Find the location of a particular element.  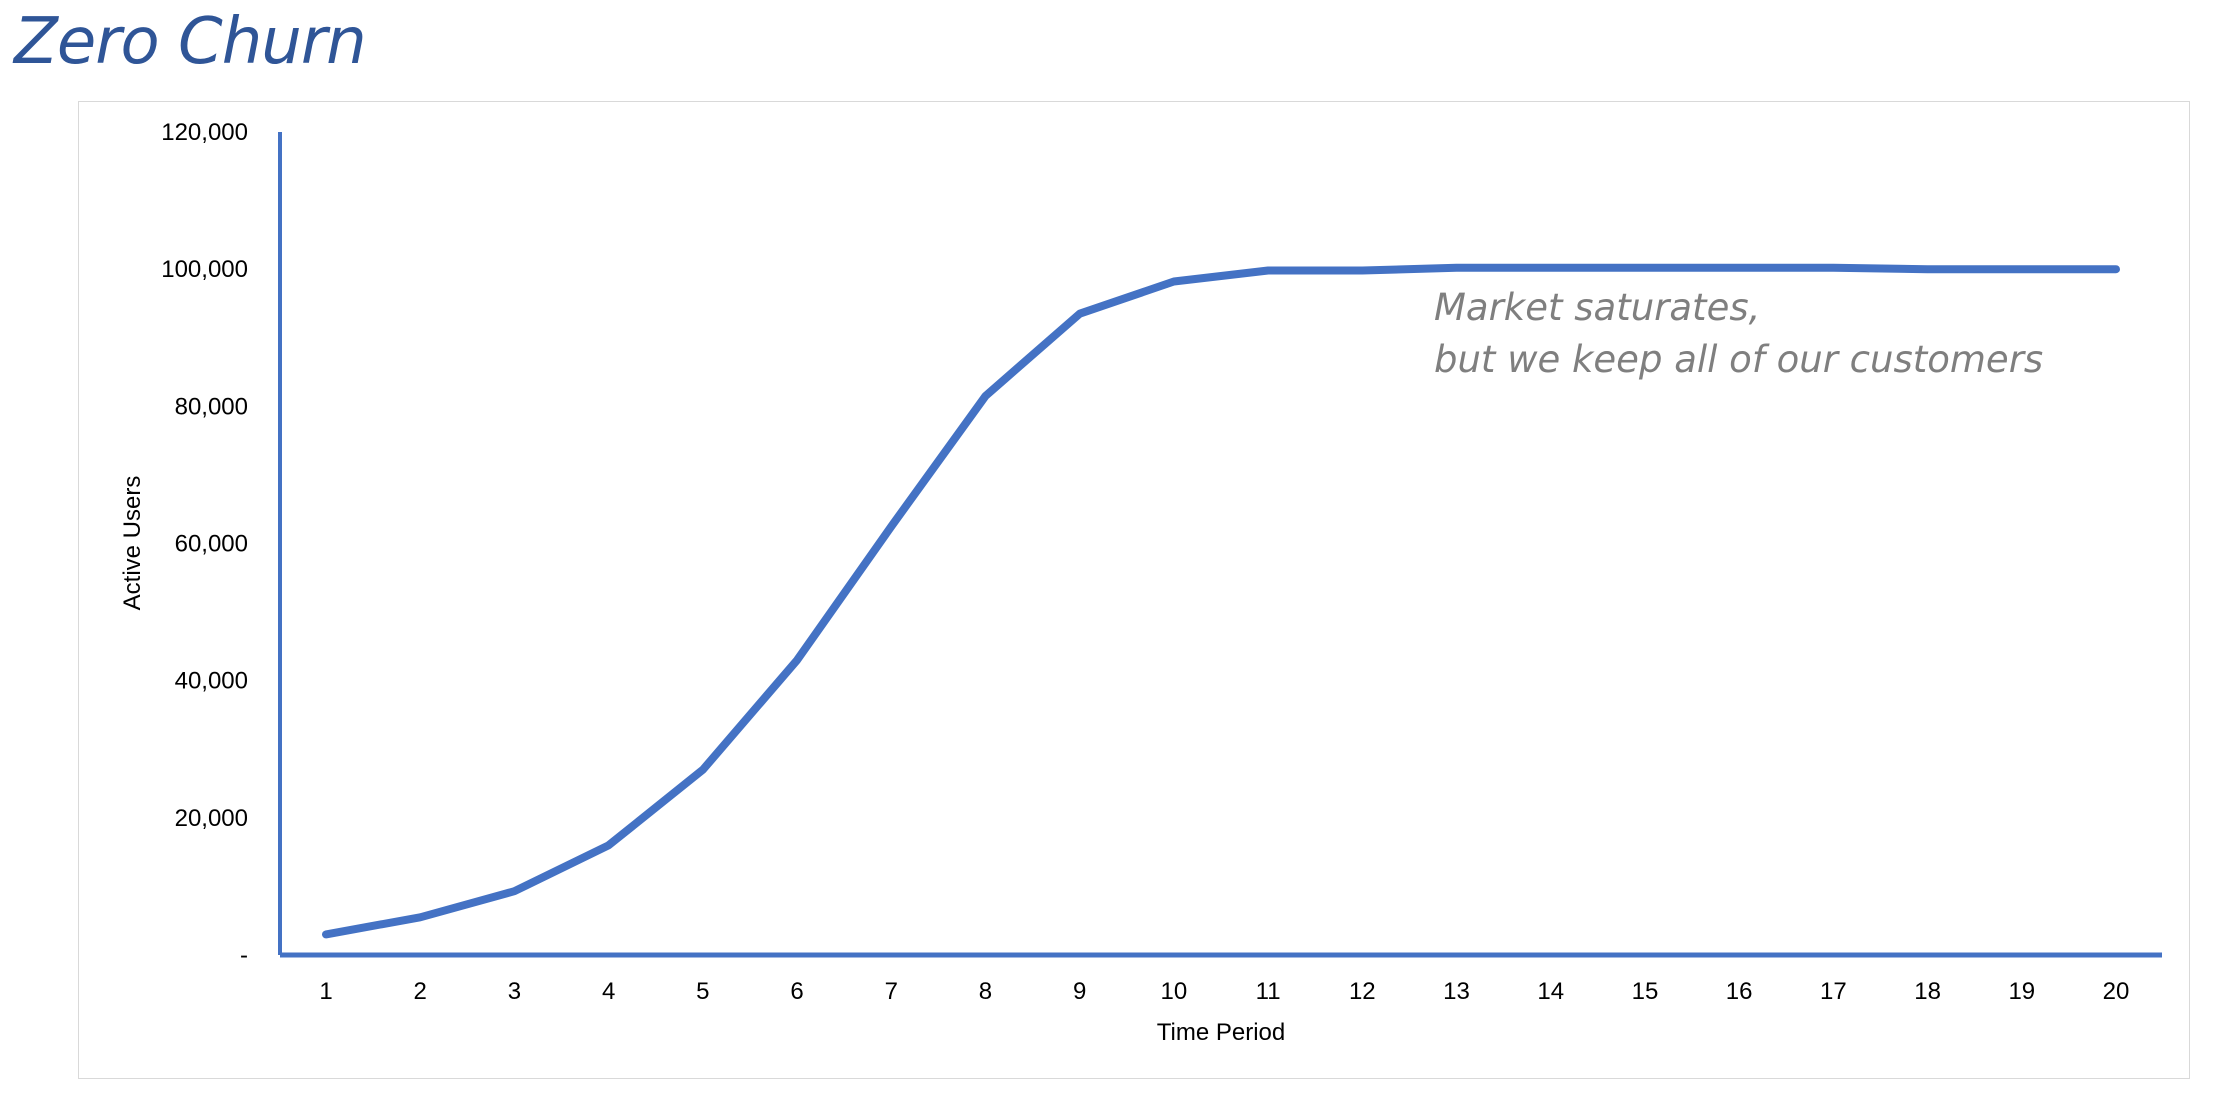

x-tick-labels: 1 2 3 4 5 6 7 8 9 10 11 12 13 14 15 16 17 18 19 20 is located at coordinates (1224, 991).